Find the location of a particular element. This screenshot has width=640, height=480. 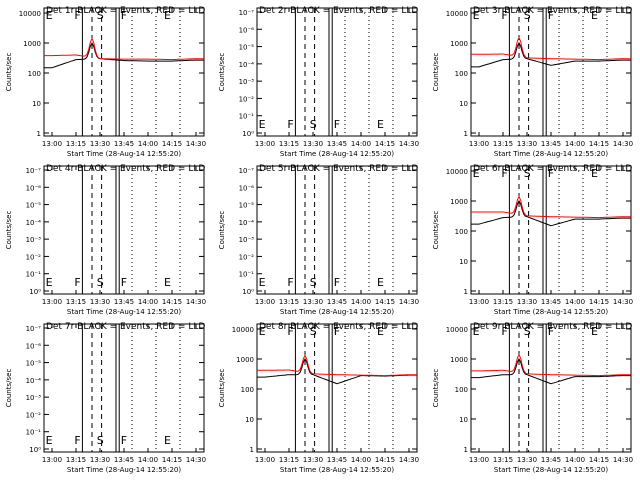

plot-title: Det 3r BLACK = Events, RED = LLD is located at coordinates (552, 11).